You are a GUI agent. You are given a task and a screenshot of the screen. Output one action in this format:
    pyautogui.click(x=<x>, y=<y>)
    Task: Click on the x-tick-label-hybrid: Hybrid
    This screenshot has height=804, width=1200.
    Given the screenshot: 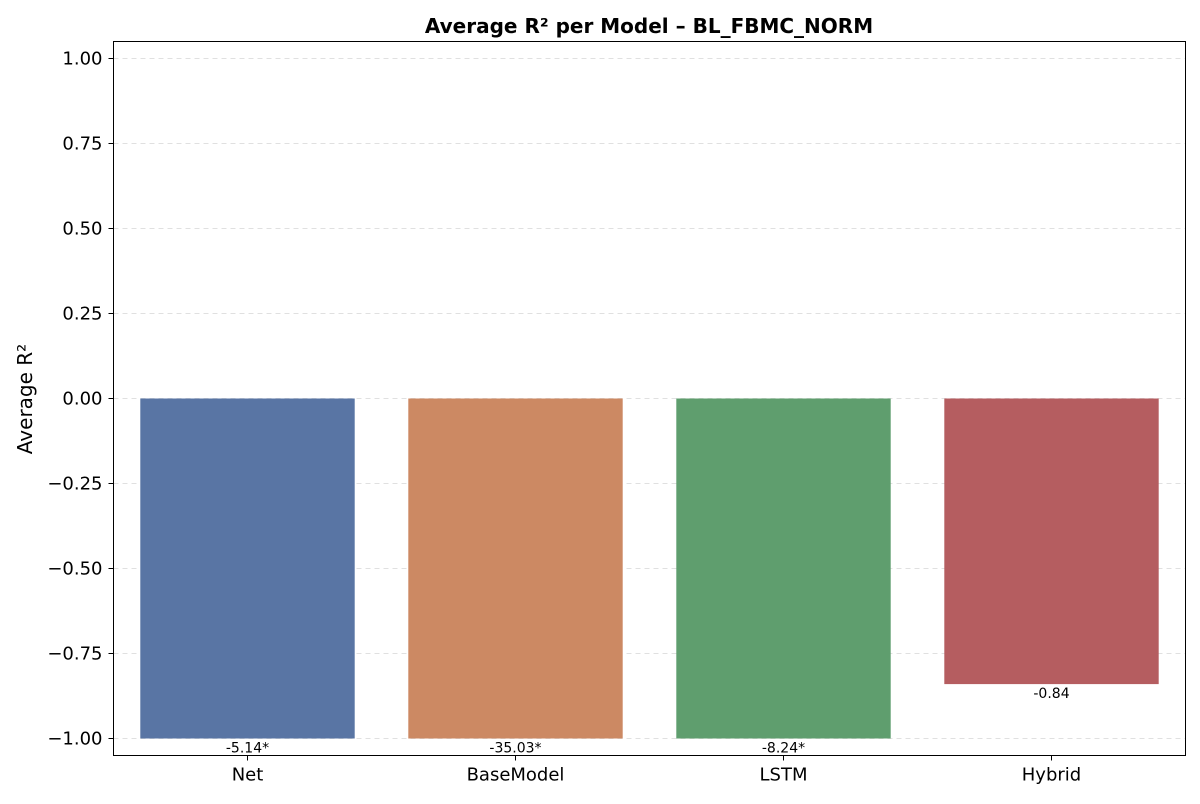 What is the action you would take?
    pyautogui.click(x=1051, y=775)
    